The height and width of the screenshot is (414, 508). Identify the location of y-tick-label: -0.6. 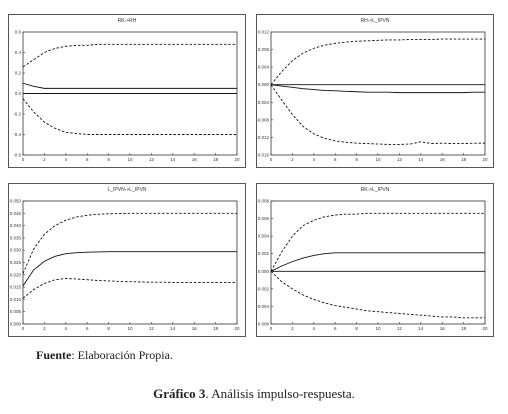
(17, 155).